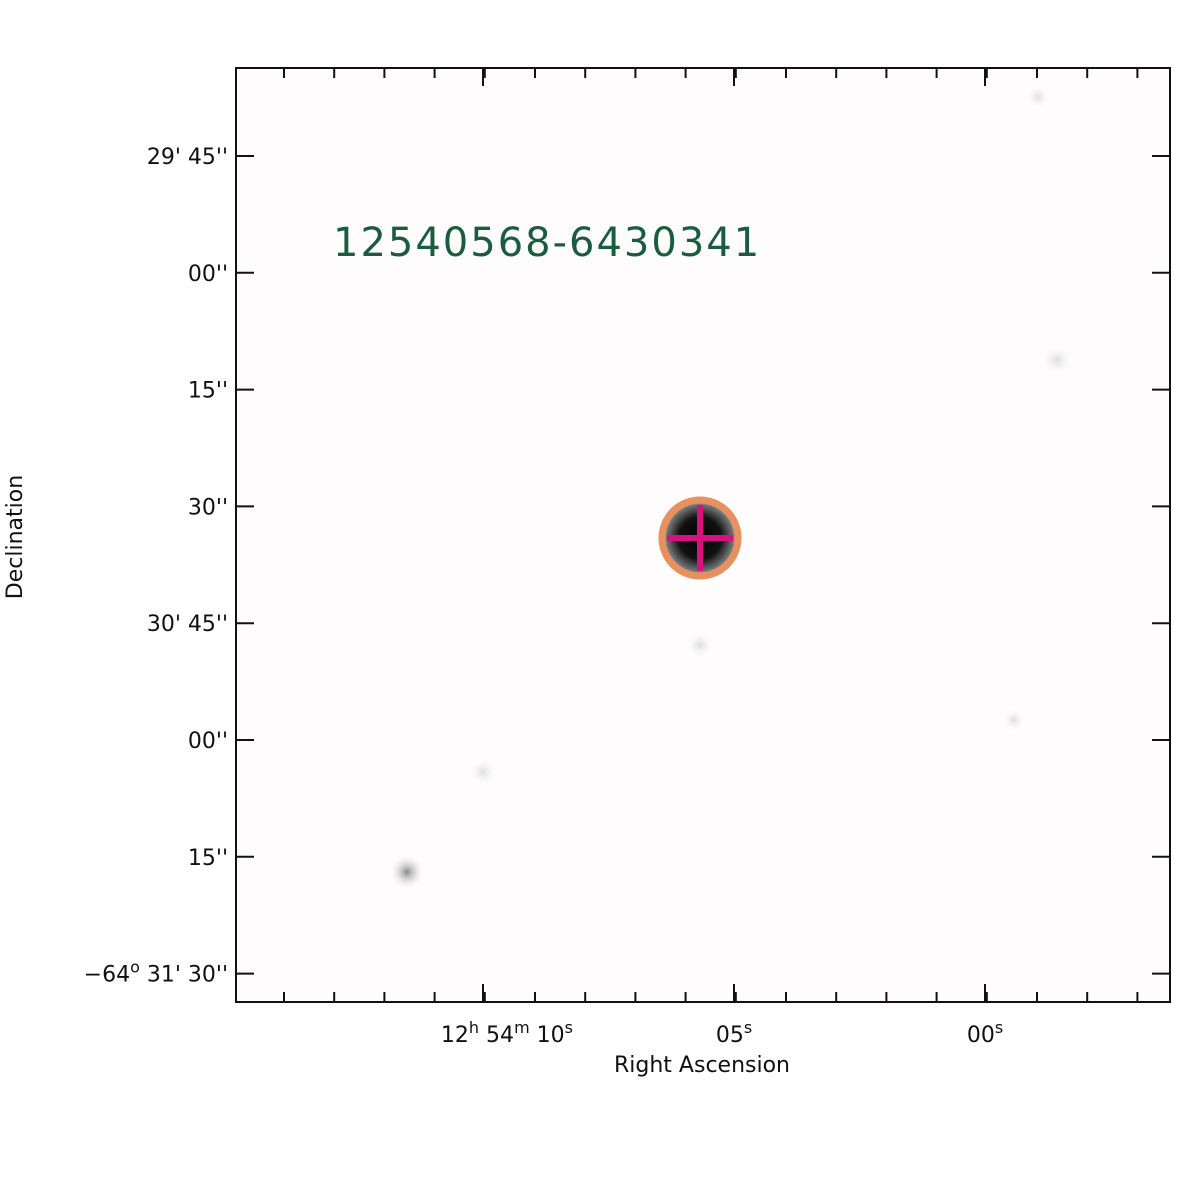 This screenshot has height=1180, width=1180. I want to click on tick-label-part: 30' 45'', so click(187, 624).